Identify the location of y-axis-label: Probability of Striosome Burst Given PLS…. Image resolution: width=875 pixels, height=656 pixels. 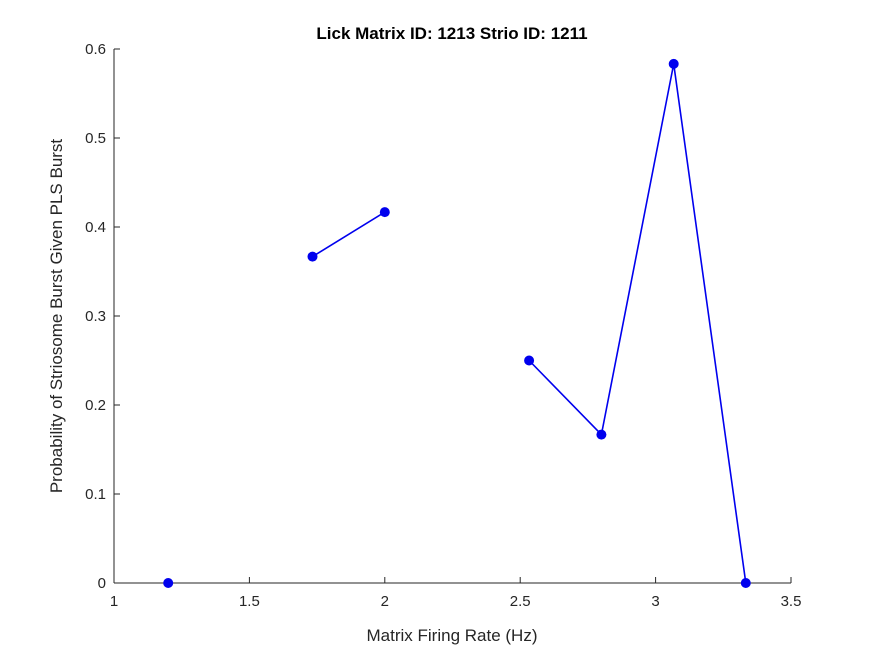
(56, 316).